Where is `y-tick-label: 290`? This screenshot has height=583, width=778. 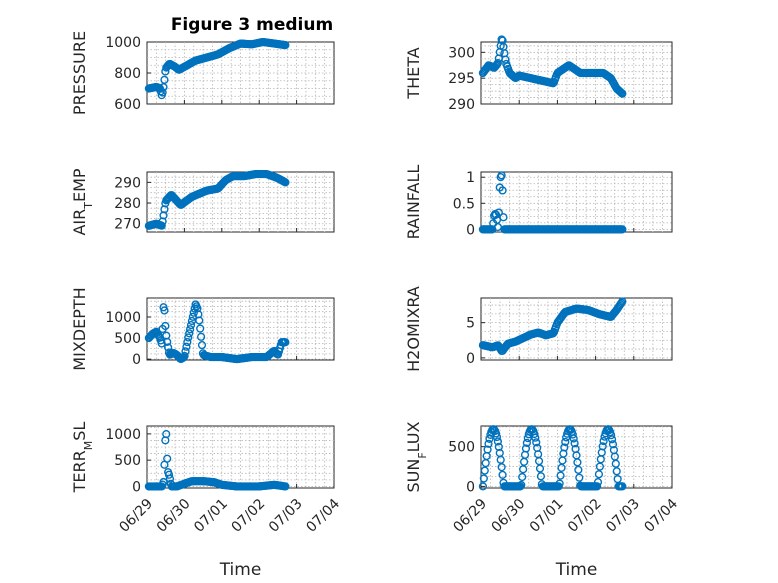 y-tick-label: 290 is located at coordinates (127, 183).